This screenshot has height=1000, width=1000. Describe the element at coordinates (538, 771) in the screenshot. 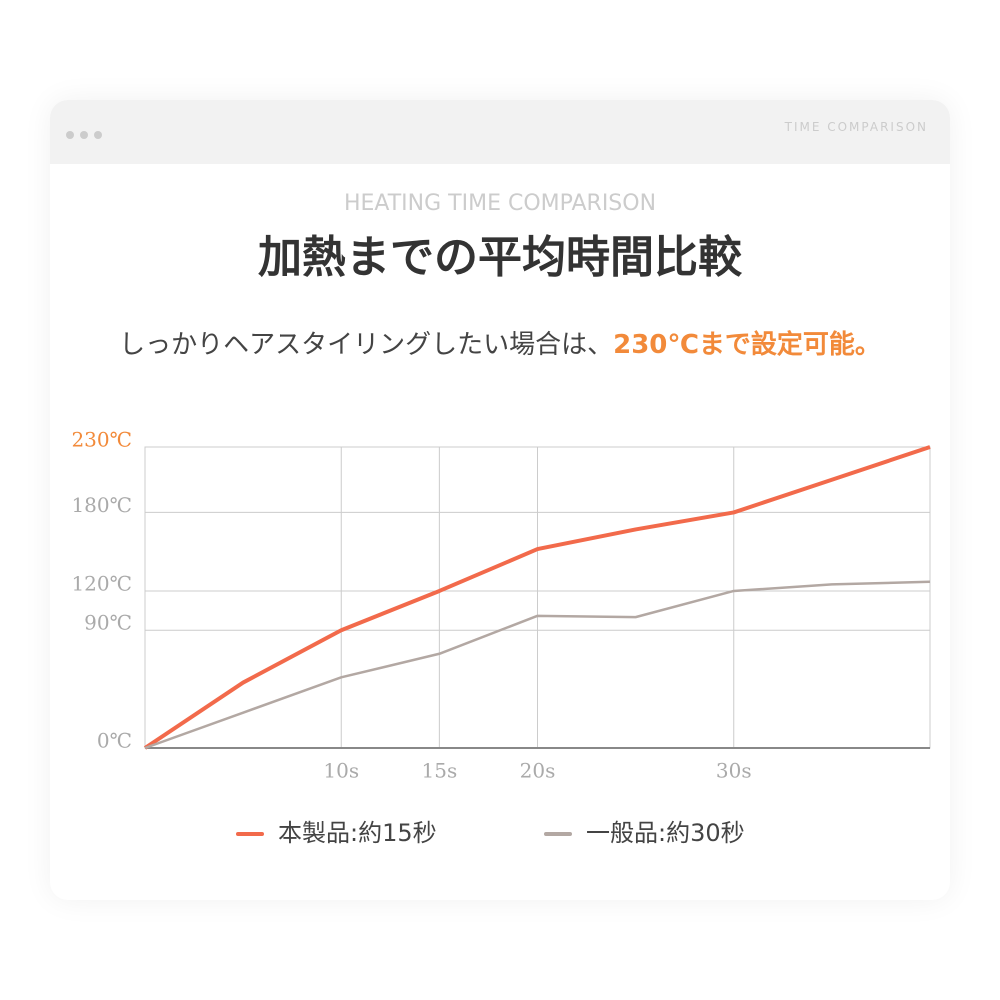

I see `x-tick-label: 20s` at that location.